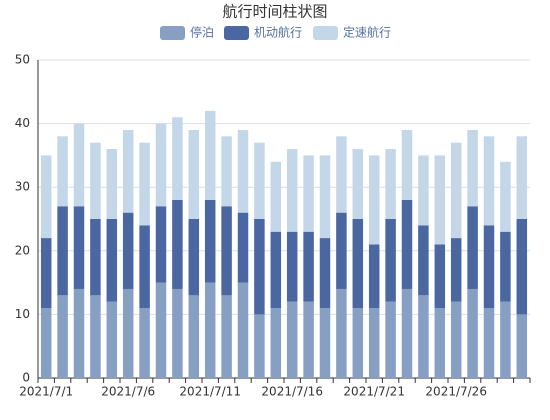 The image size is (550, 420). I want to click on legend-label: 停泊, so click(202, 32).